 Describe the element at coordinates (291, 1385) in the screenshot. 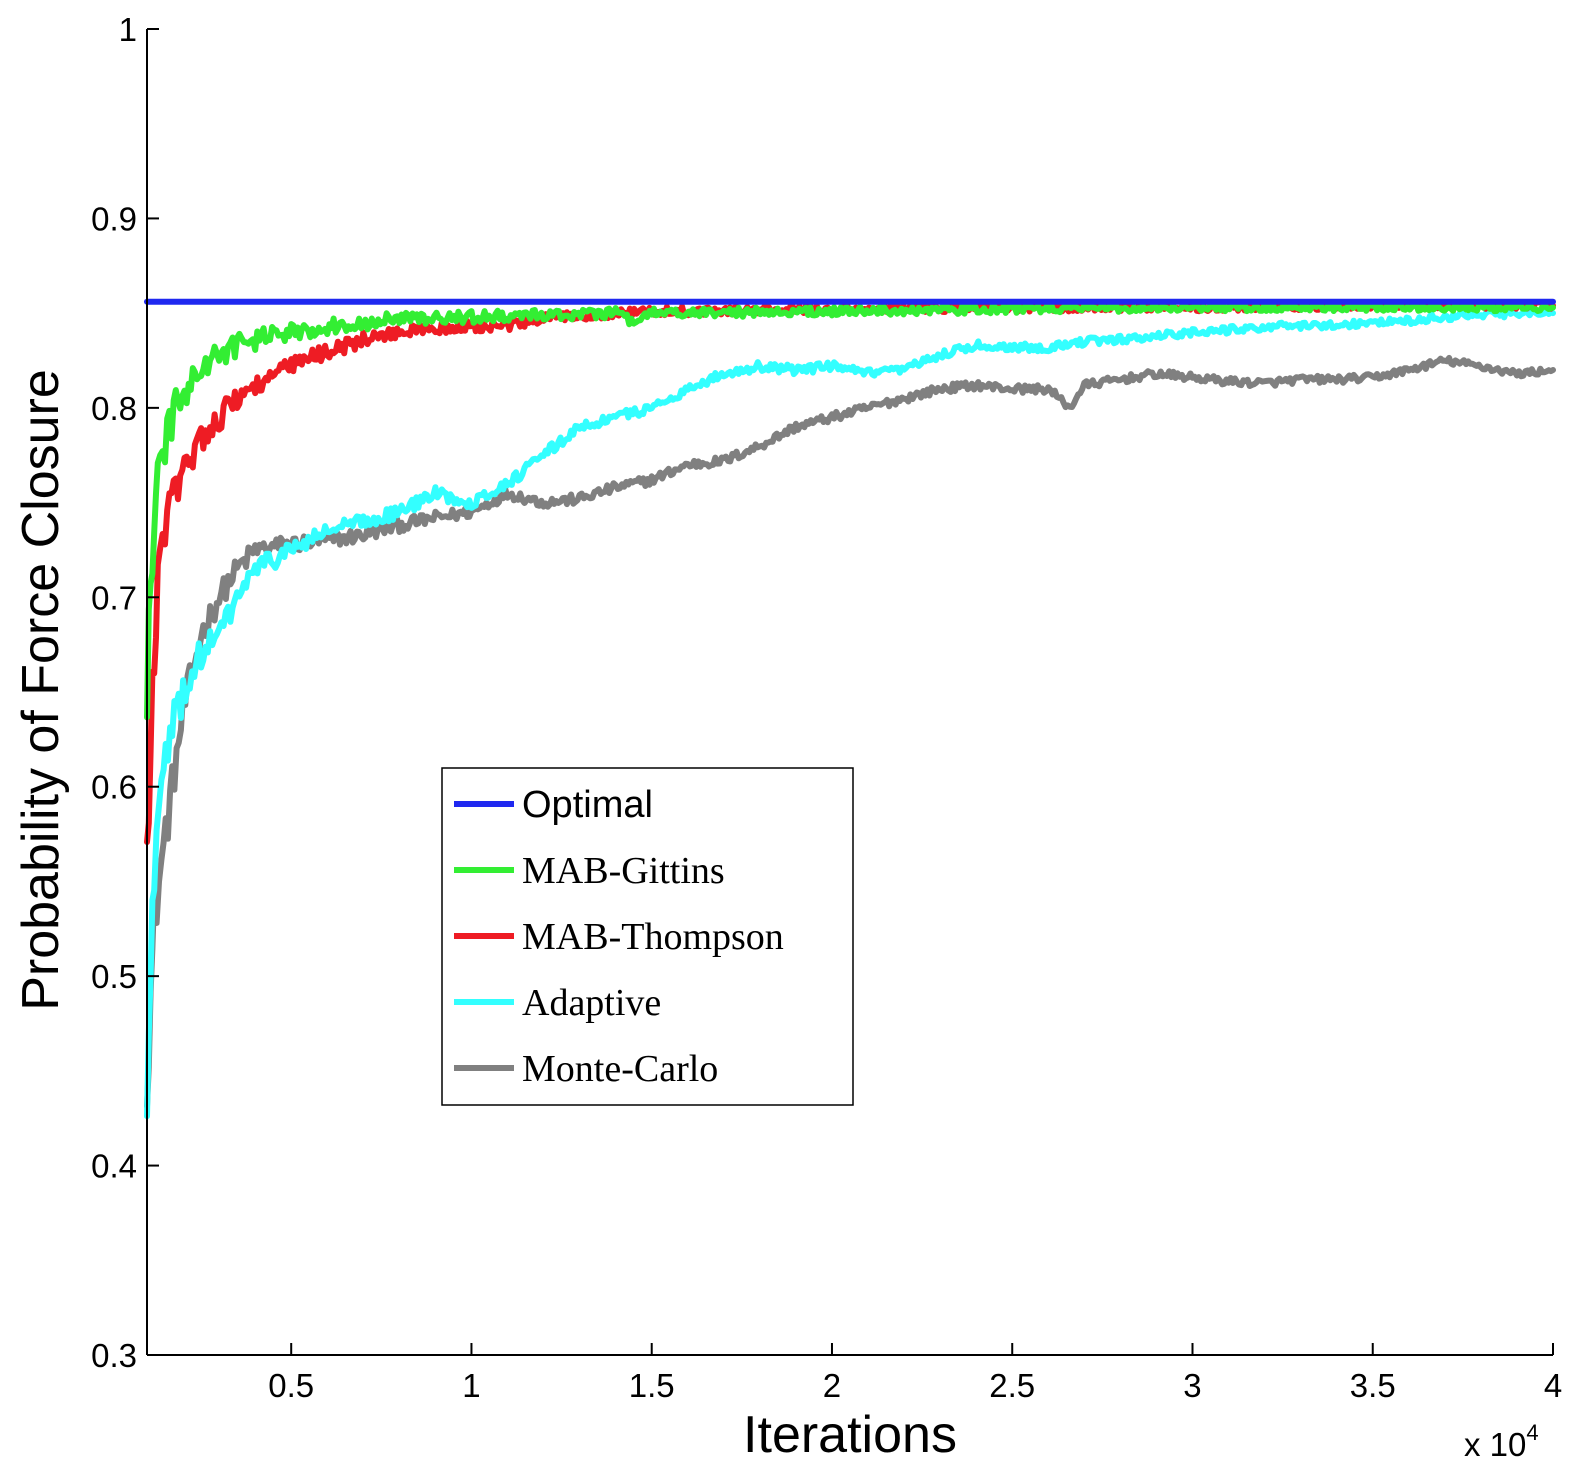

I see `x-tick-label: 0.5` at that location.